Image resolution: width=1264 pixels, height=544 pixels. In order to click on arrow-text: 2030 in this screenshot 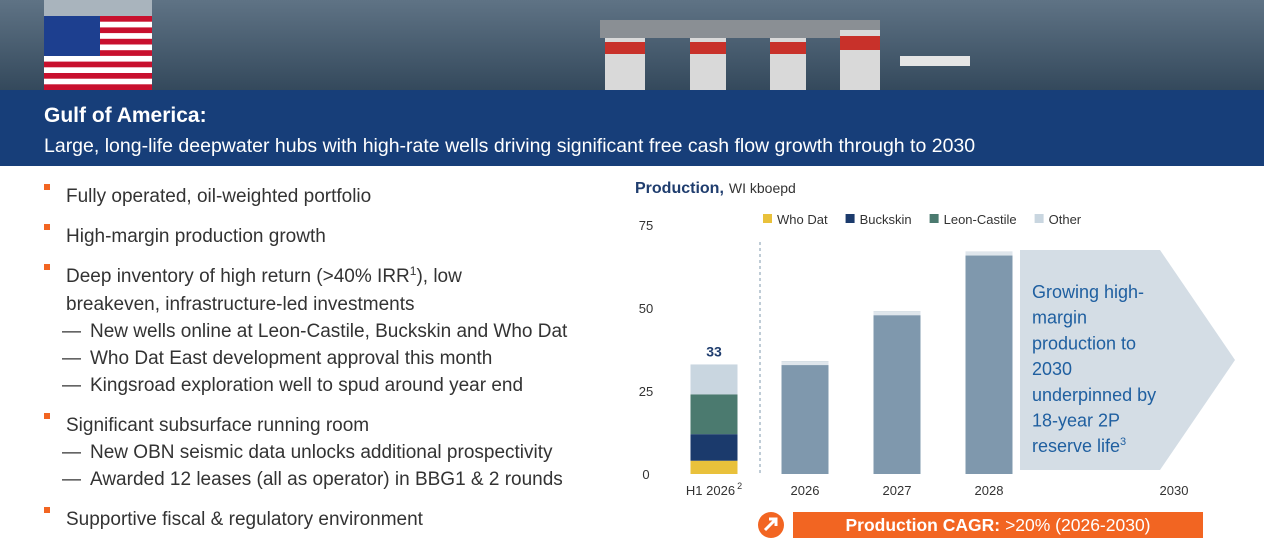, I will do `click(1052, 369)`.